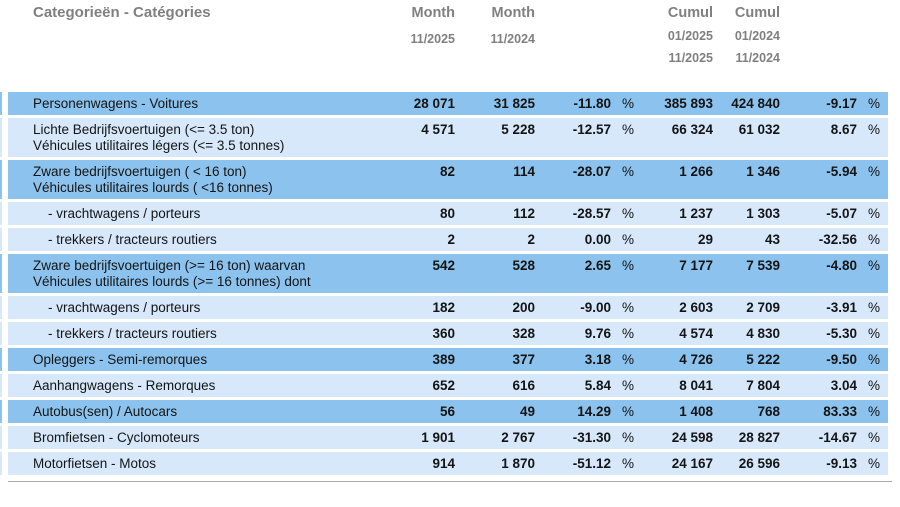  I want to click on category-label-nl: Autobus(sen) / Autocars, so click(105, 411).